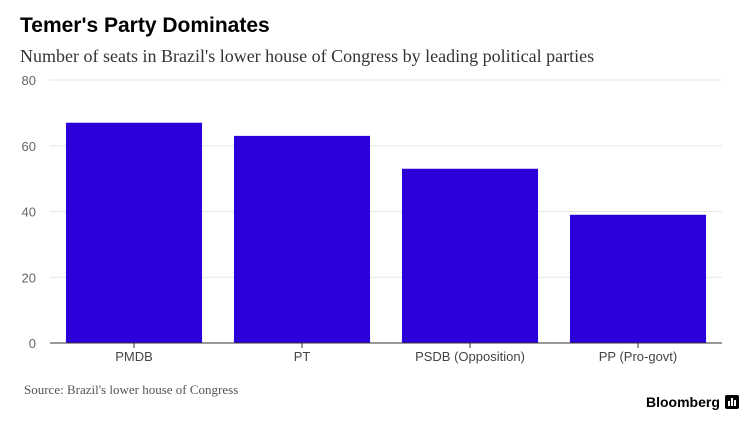 The width and height of the screenshot is (750, 426). Describe the element at coordinates (302, 239) in the screenshot. I see `bar-pt` at that location.